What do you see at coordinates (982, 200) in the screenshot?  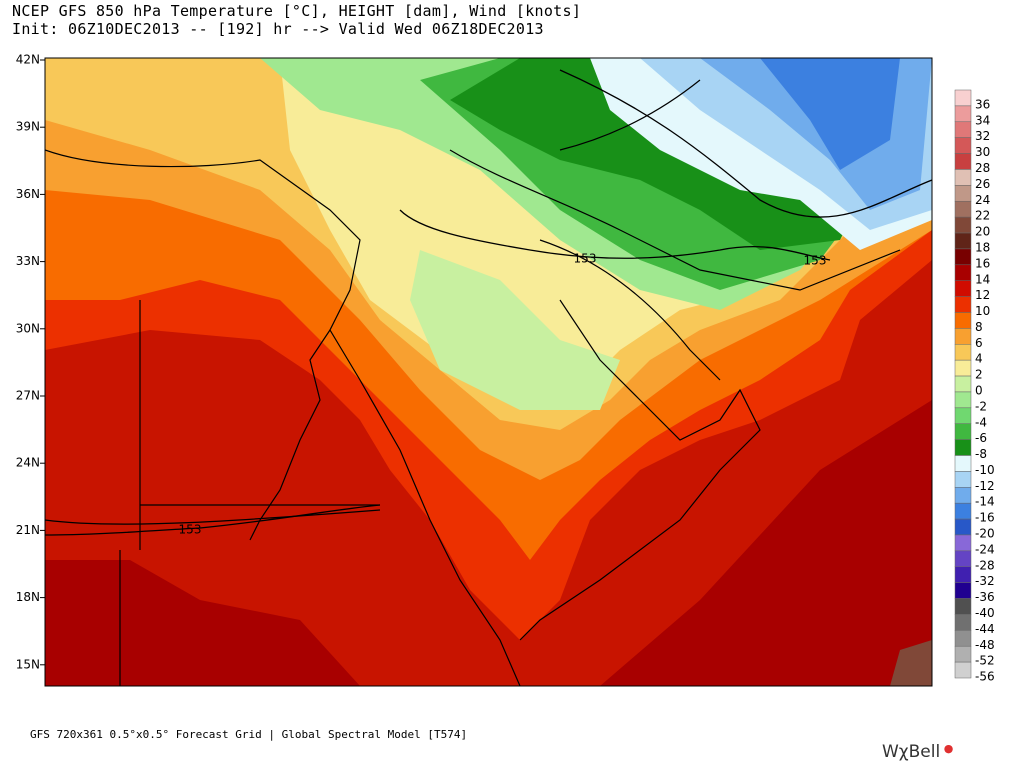 I see `color-label: 24` at bounding box center [982, 200].